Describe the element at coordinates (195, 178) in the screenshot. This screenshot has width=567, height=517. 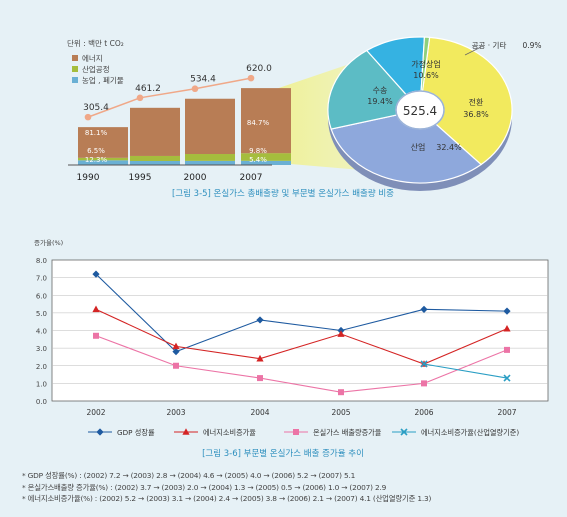
I see `x-tick-label-2000: 2000` at that location.